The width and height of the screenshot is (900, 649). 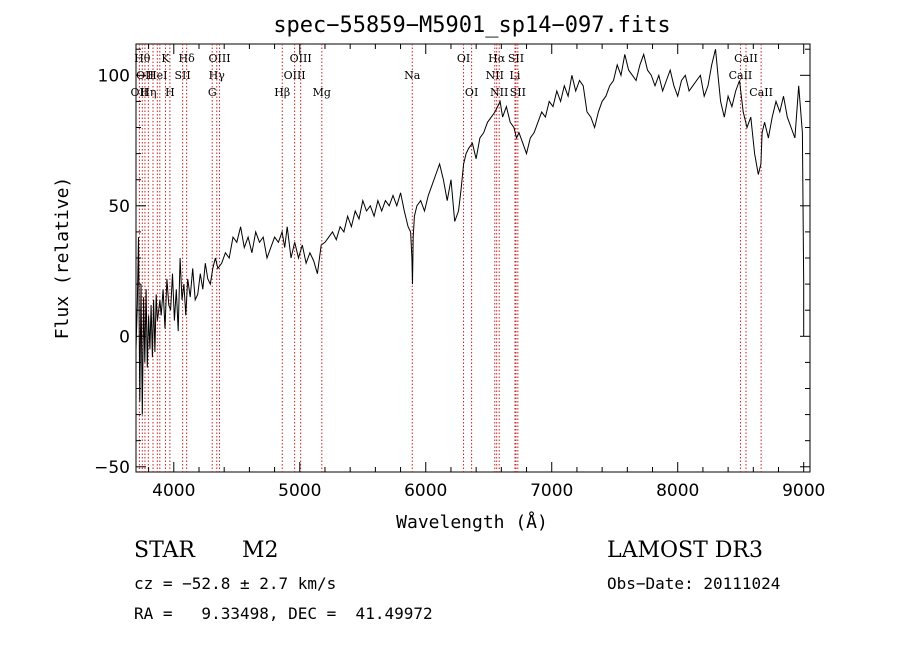 I want to click on y-tick-label: −50, so click(x=112, y=468).